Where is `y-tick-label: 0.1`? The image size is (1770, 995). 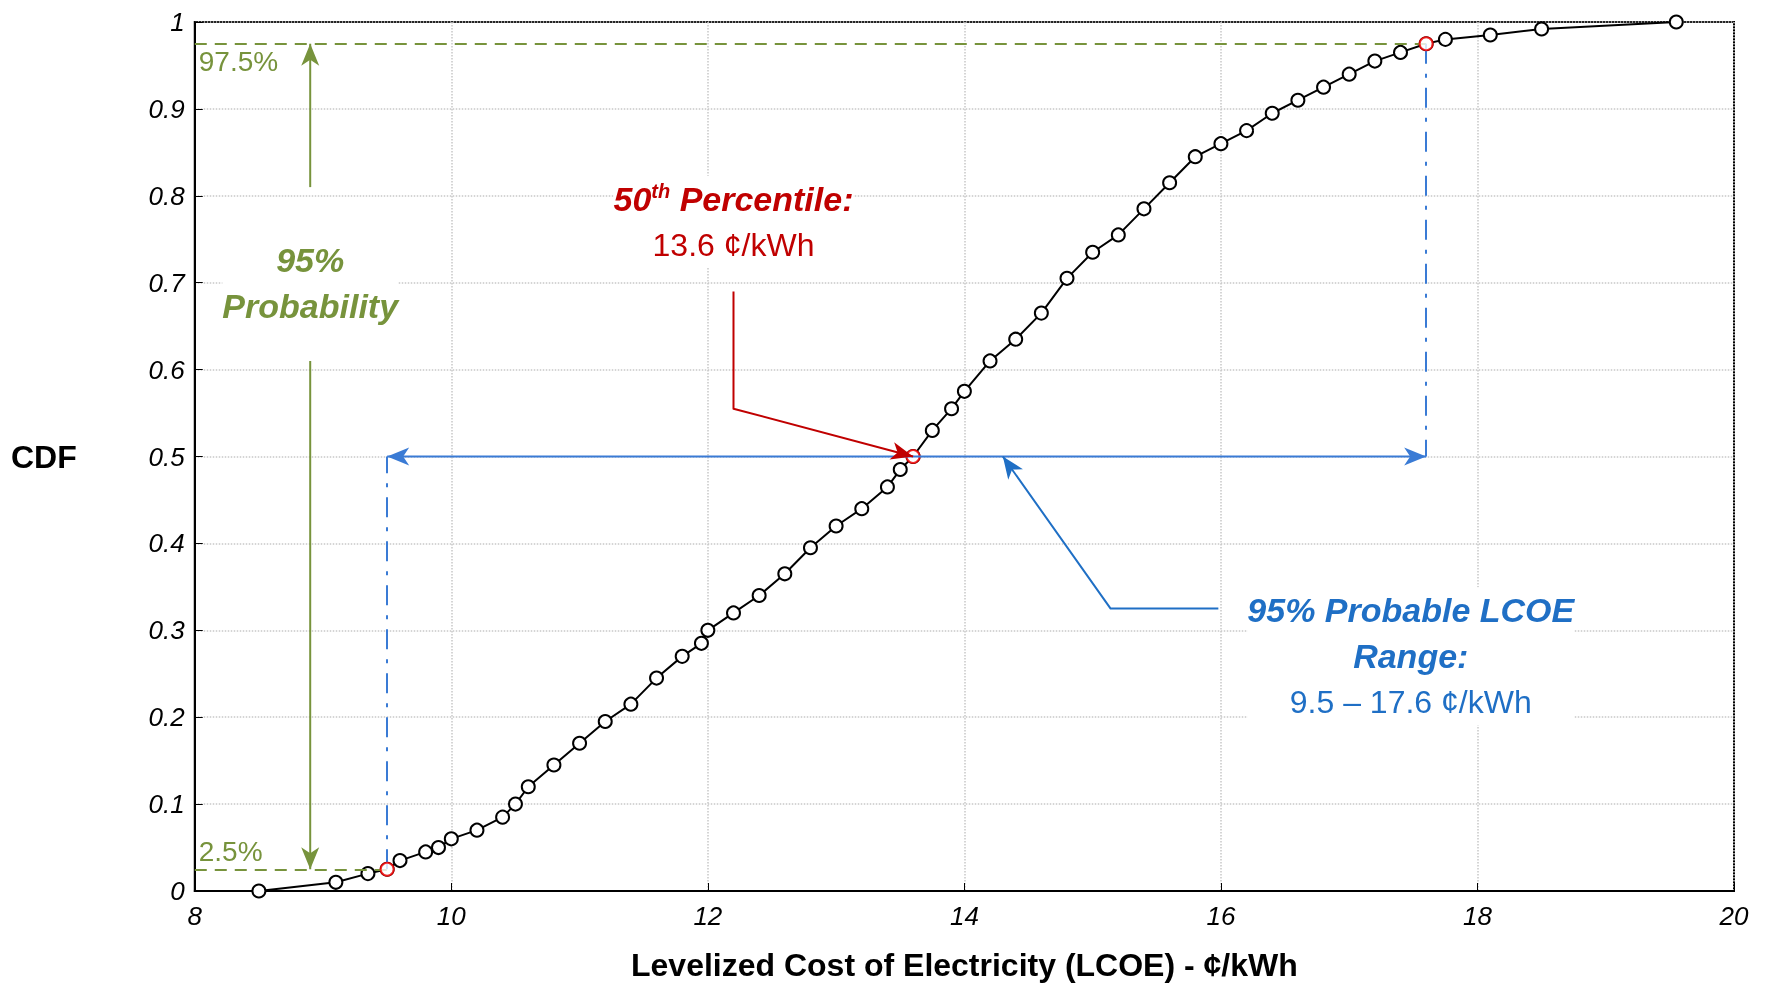 y-tick-label: 0.1 is located at coordinates (166, 804).